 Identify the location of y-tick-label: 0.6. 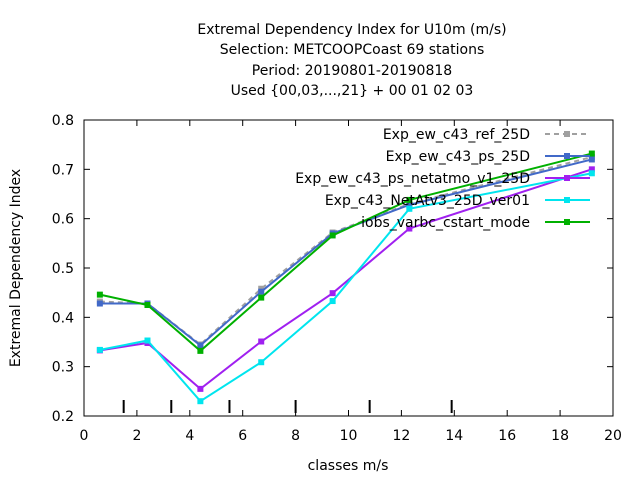
(63, 220).